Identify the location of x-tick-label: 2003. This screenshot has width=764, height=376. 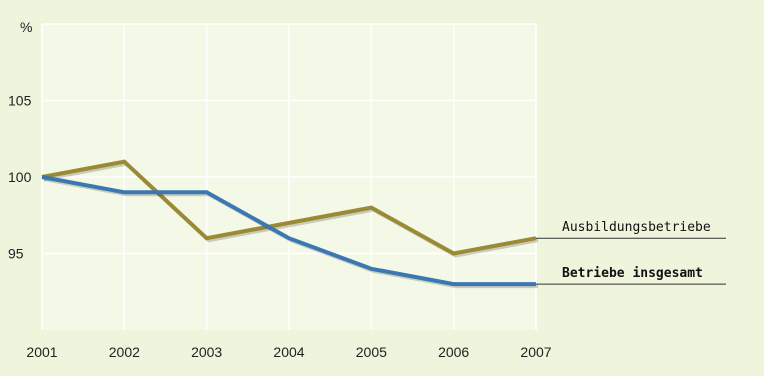
(206, 352).